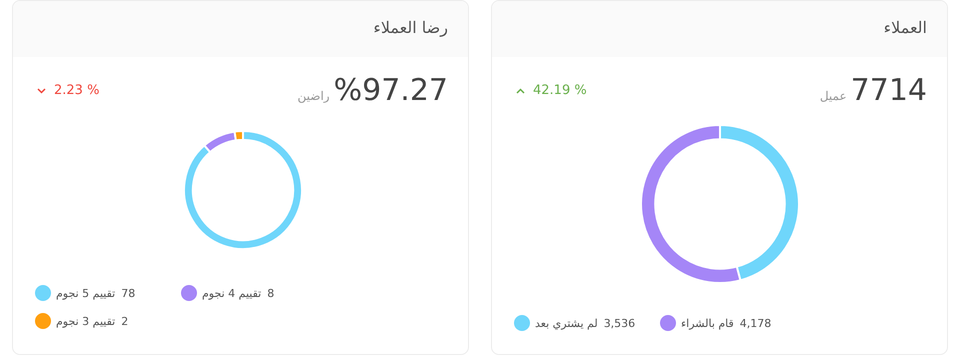 The width and height of the screenshot is (961, 360). Describe the element at coordinates (314, 96) in the screenshot. I see `text: راضين` at that location.